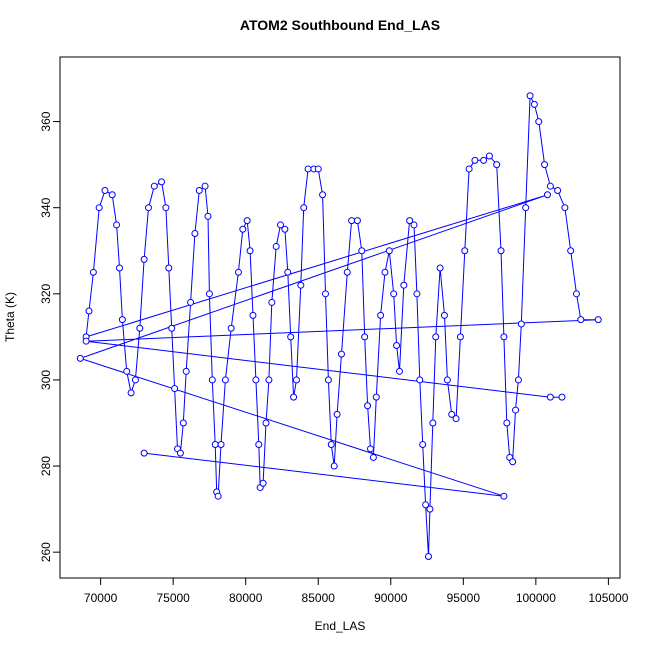 The height and width of the screenshot is (650, 650). What do you see at coordinates (10, 317) in the screenshot?
I see `y-axis-label: Theta (K)` at bounding box center [10, 317].